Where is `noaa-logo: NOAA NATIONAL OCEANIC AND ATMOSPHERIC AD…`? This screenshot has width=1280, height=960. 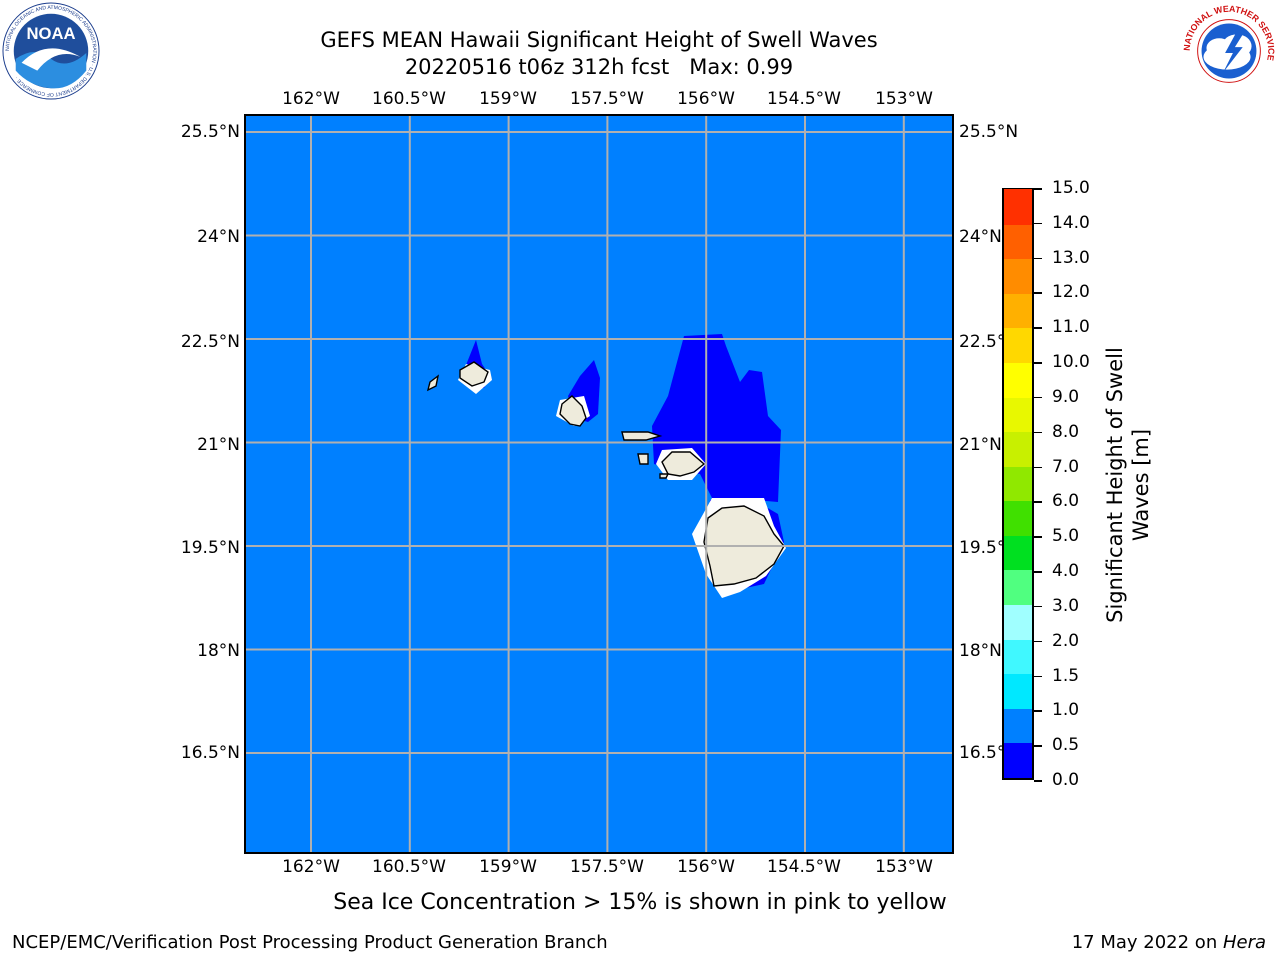 noaa-logo: NOAA NATIONAL OCEANIC AND ATMOSPHERIC AD… is located at coordinates (51, 51).